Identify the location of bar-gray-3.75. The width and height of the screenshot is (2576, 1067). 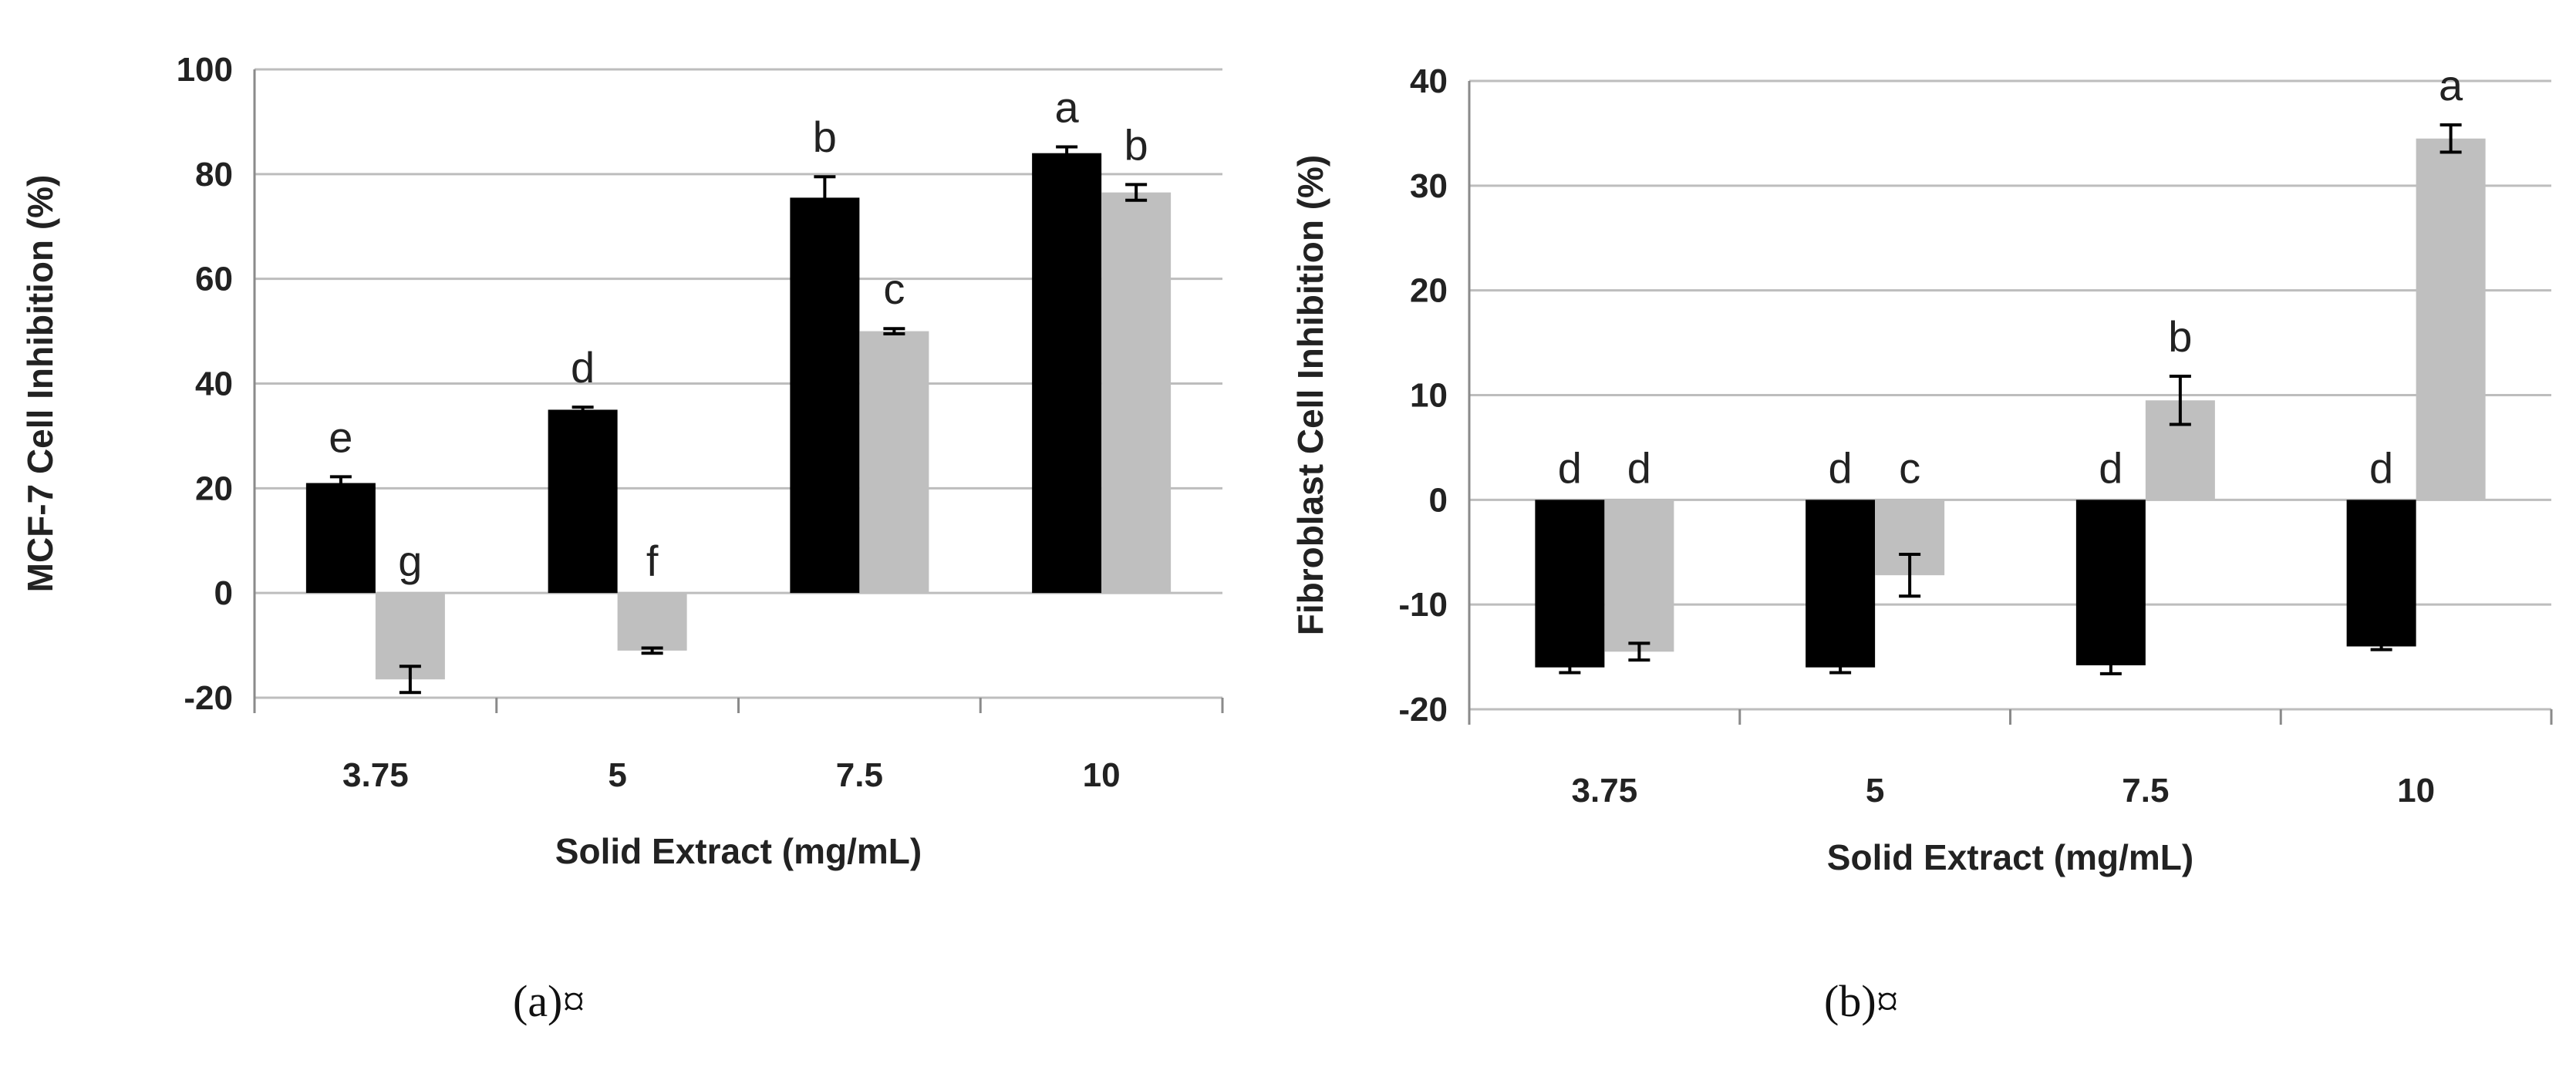
(1639, 576).